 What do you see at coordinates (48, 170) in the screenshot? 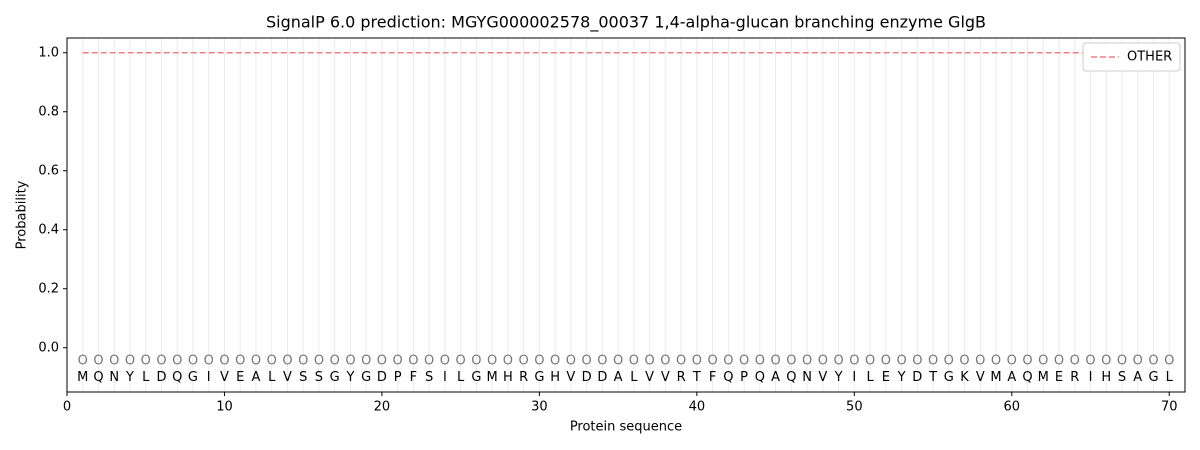
I see `y-tick-label: 0.6` at bounding box center [48, 170].